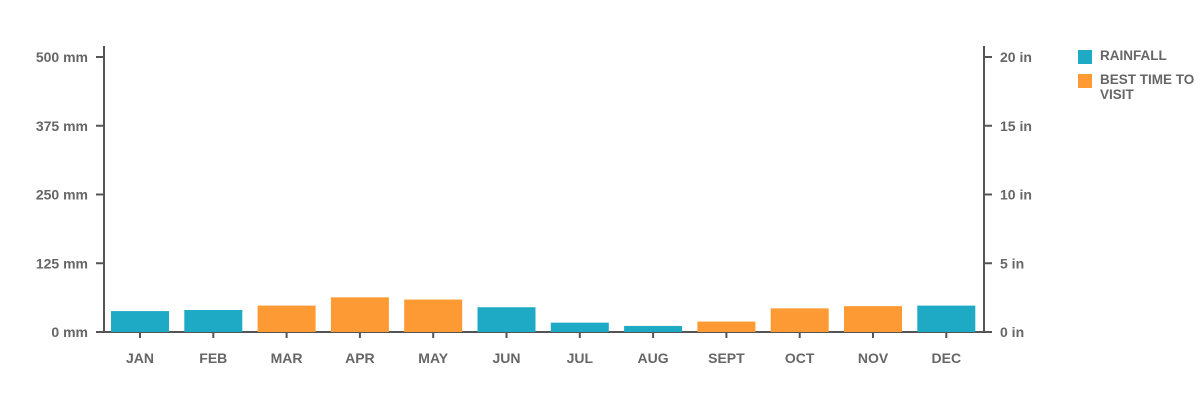 The height and width of the screenshot is (400, 1200). What do you see at coordinates (506, 319) in the screenshot?
I see `bar-jun` at bounding box center [506, 319].